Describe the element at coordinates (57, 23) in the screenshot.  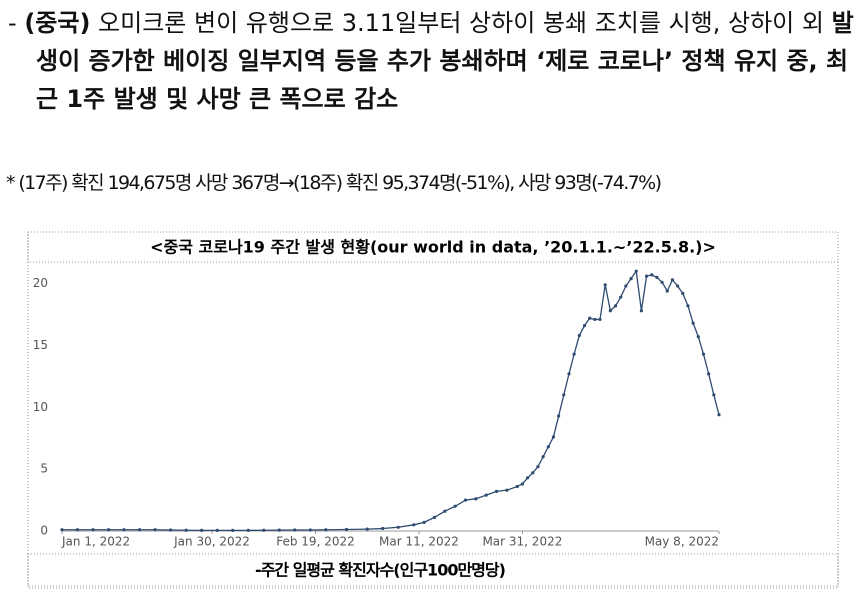
I see `lead: (중국)` at that location.